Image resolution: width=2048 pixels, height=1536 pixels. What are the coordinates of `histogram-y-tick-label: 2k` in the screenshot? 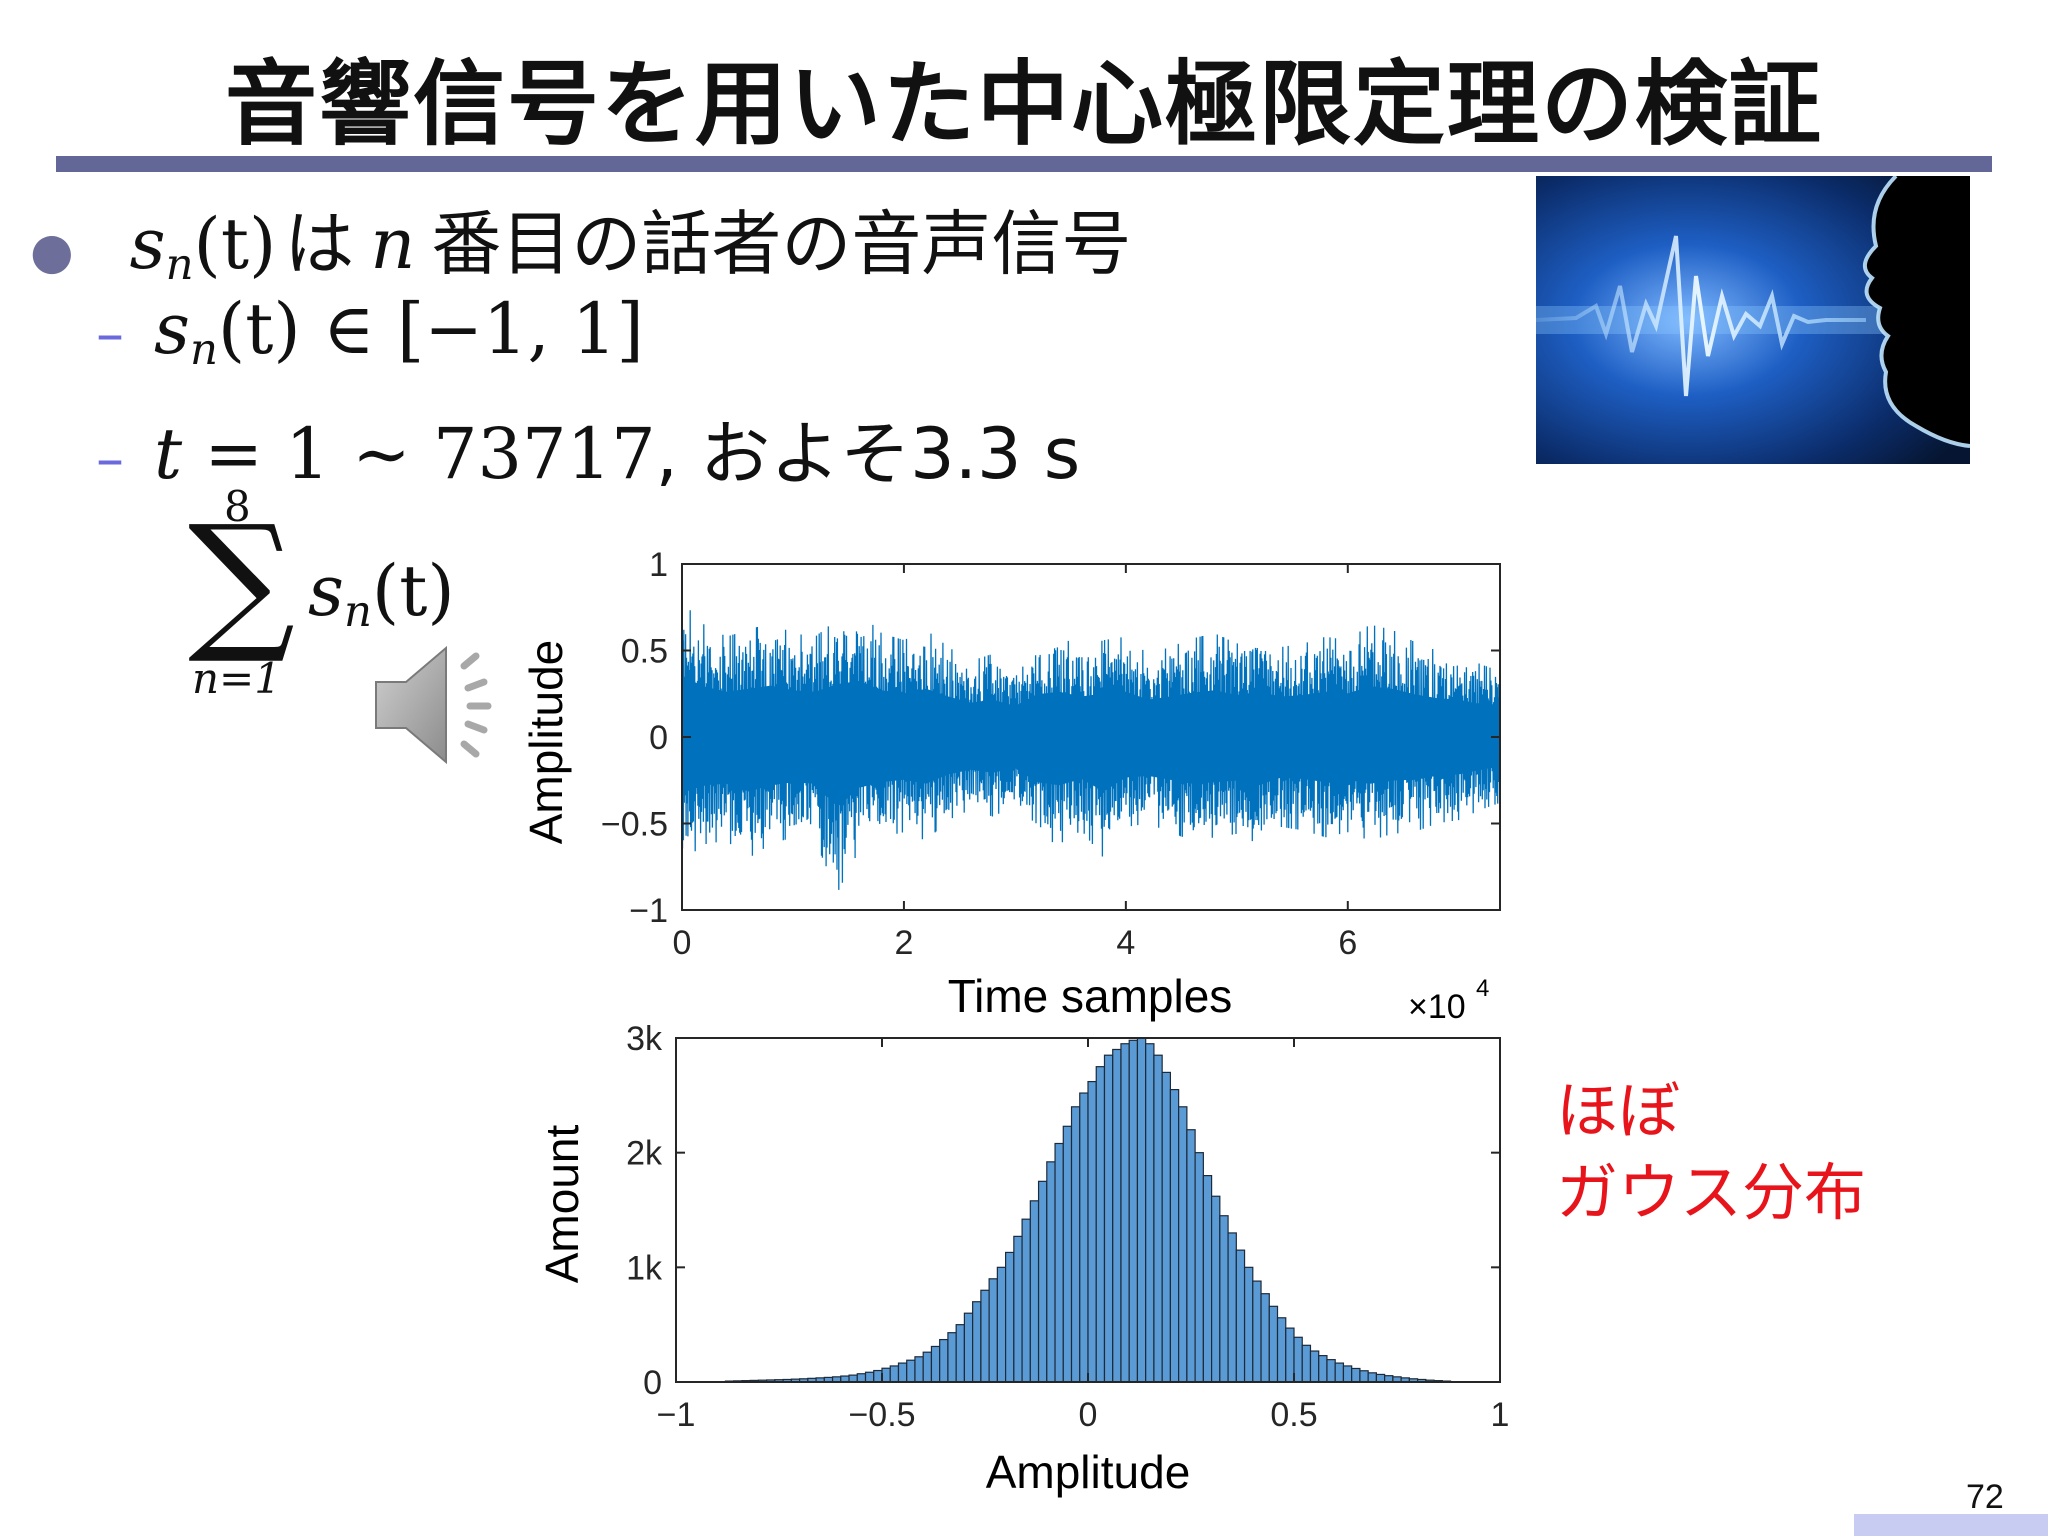 It's located at (644, 1154).